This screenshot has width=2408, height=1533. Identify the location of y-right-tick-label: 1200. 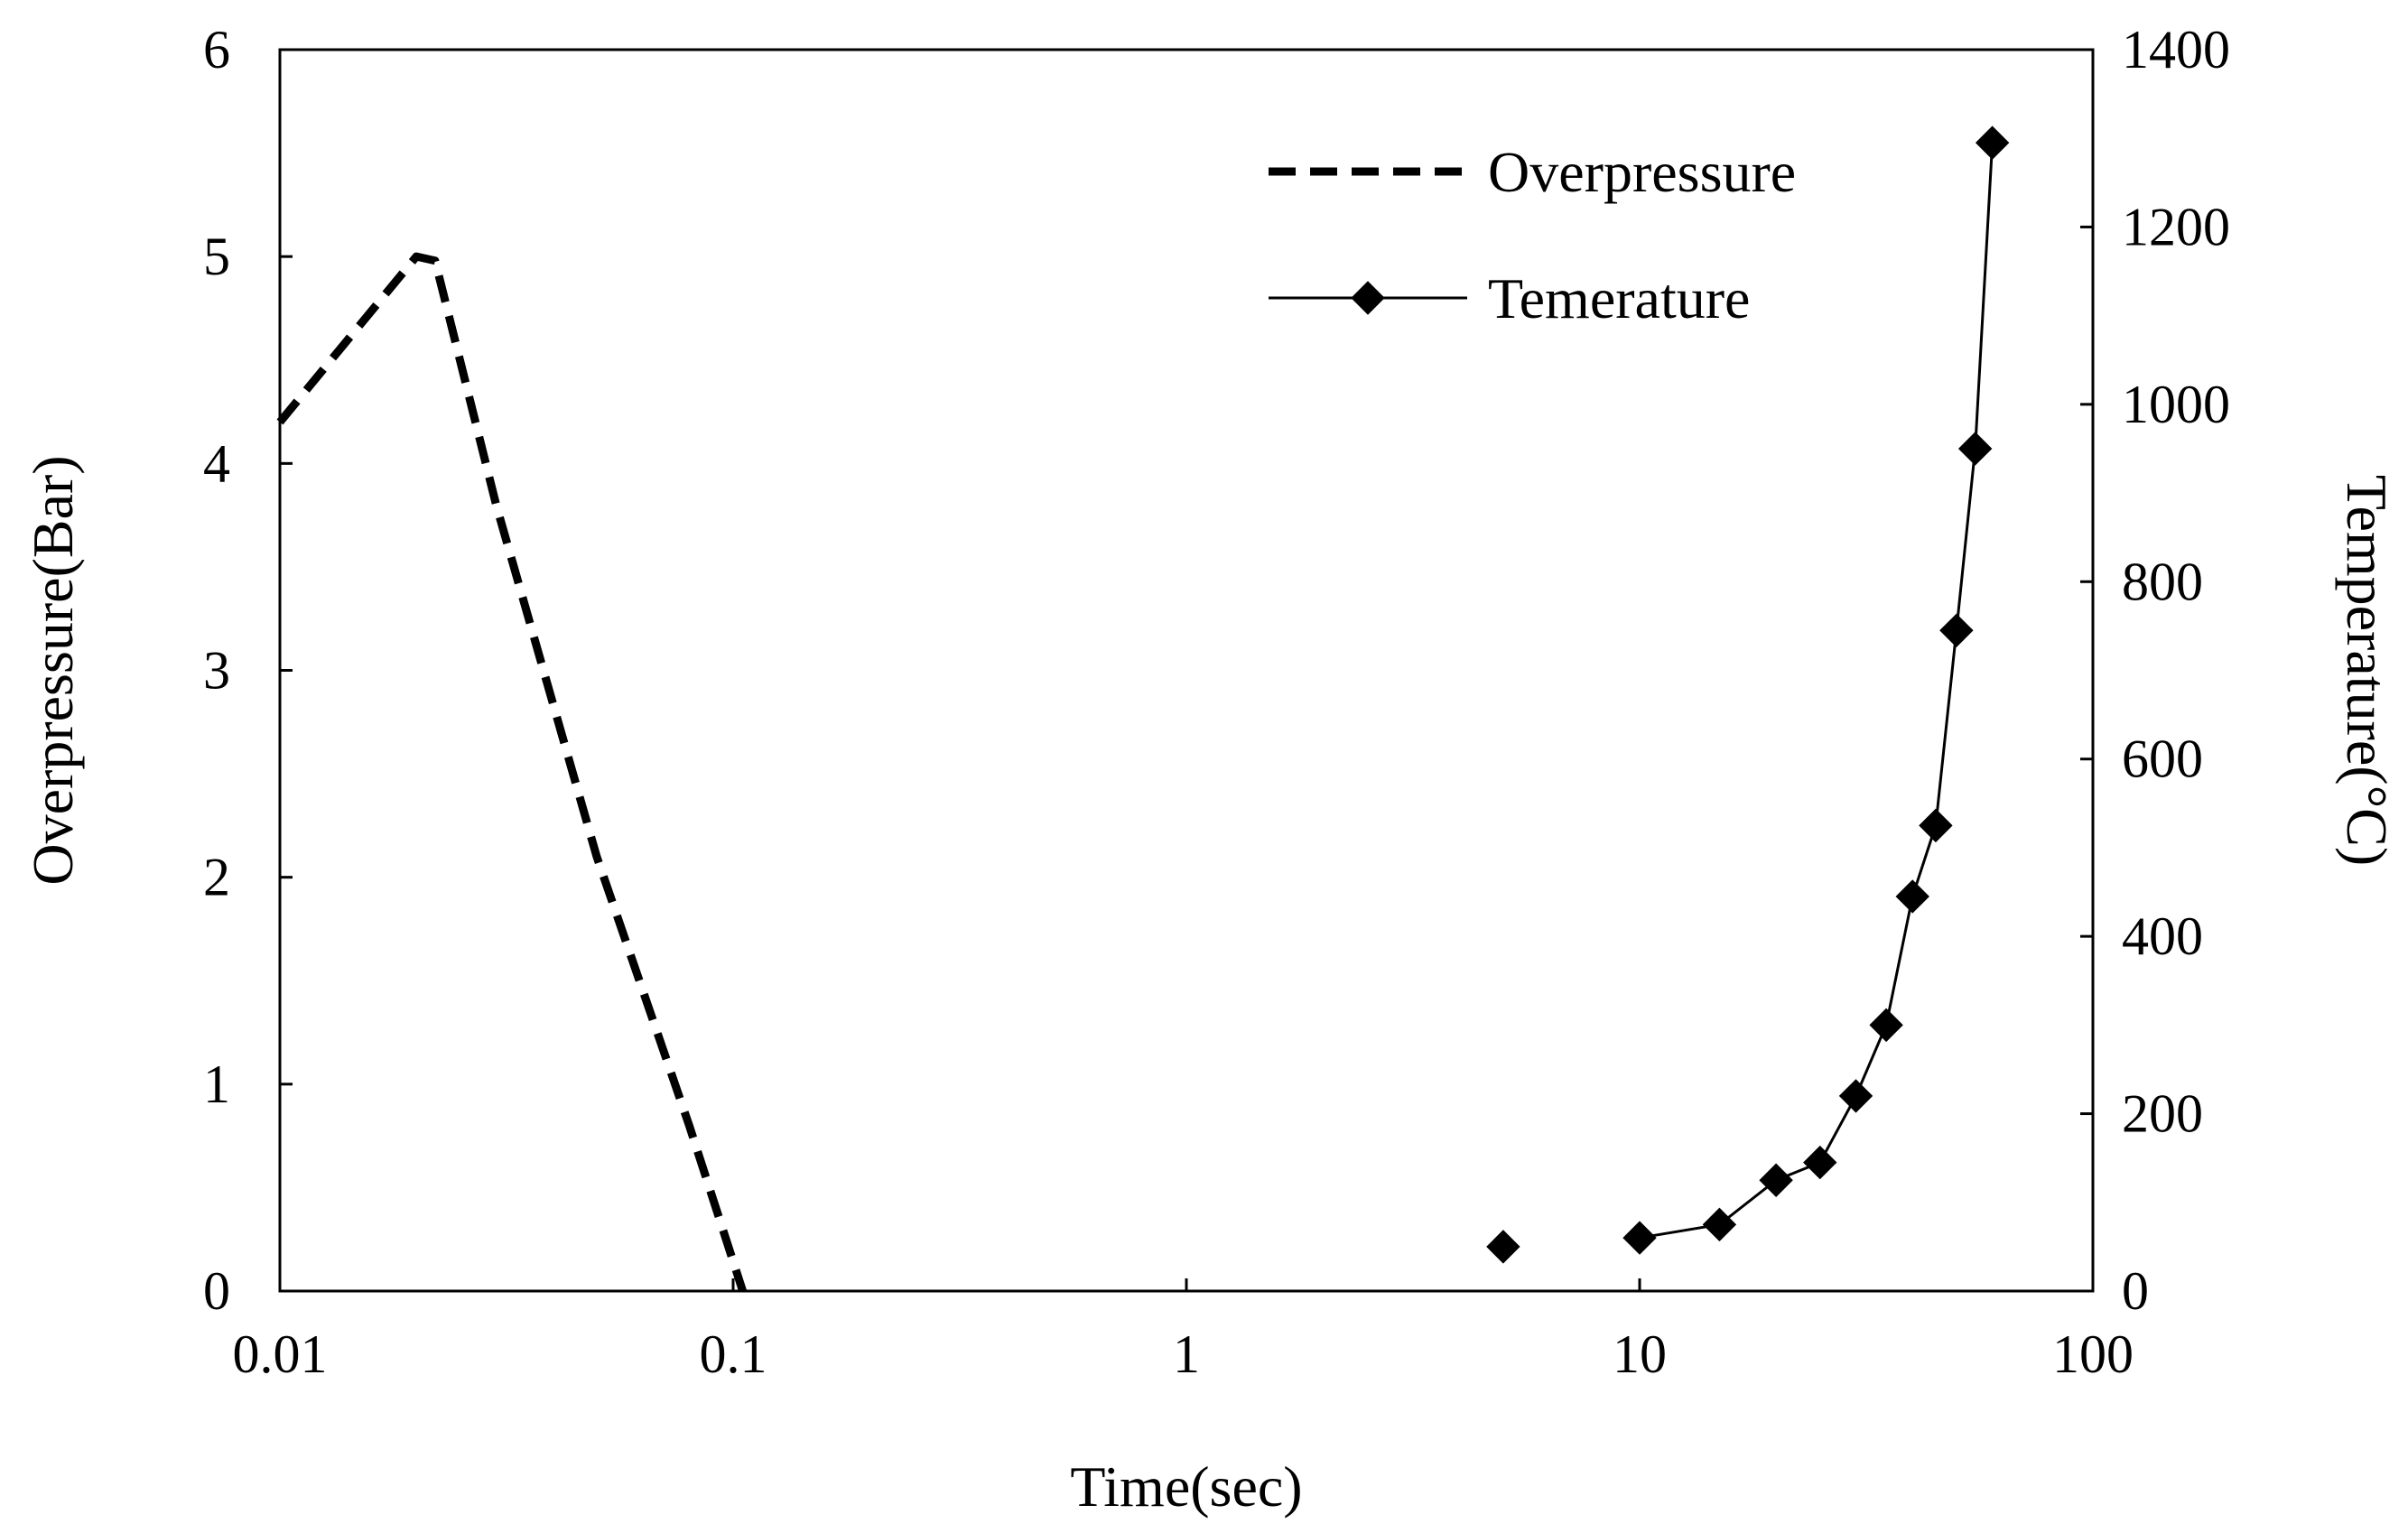
(2176, 226).